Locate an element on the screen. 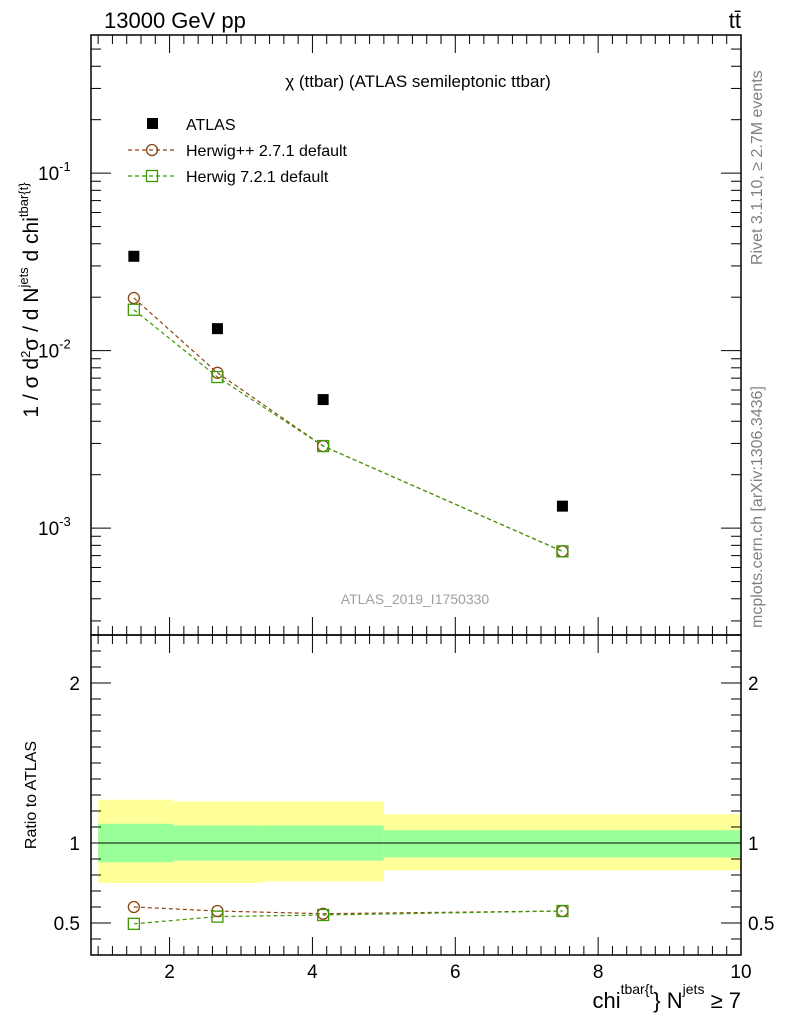 The width and height of the screenshot is (786, 1024). main-y-tick-labels: 10⁻³ 10⁻² 10⁻¹ is located at coordinates (54, 349).